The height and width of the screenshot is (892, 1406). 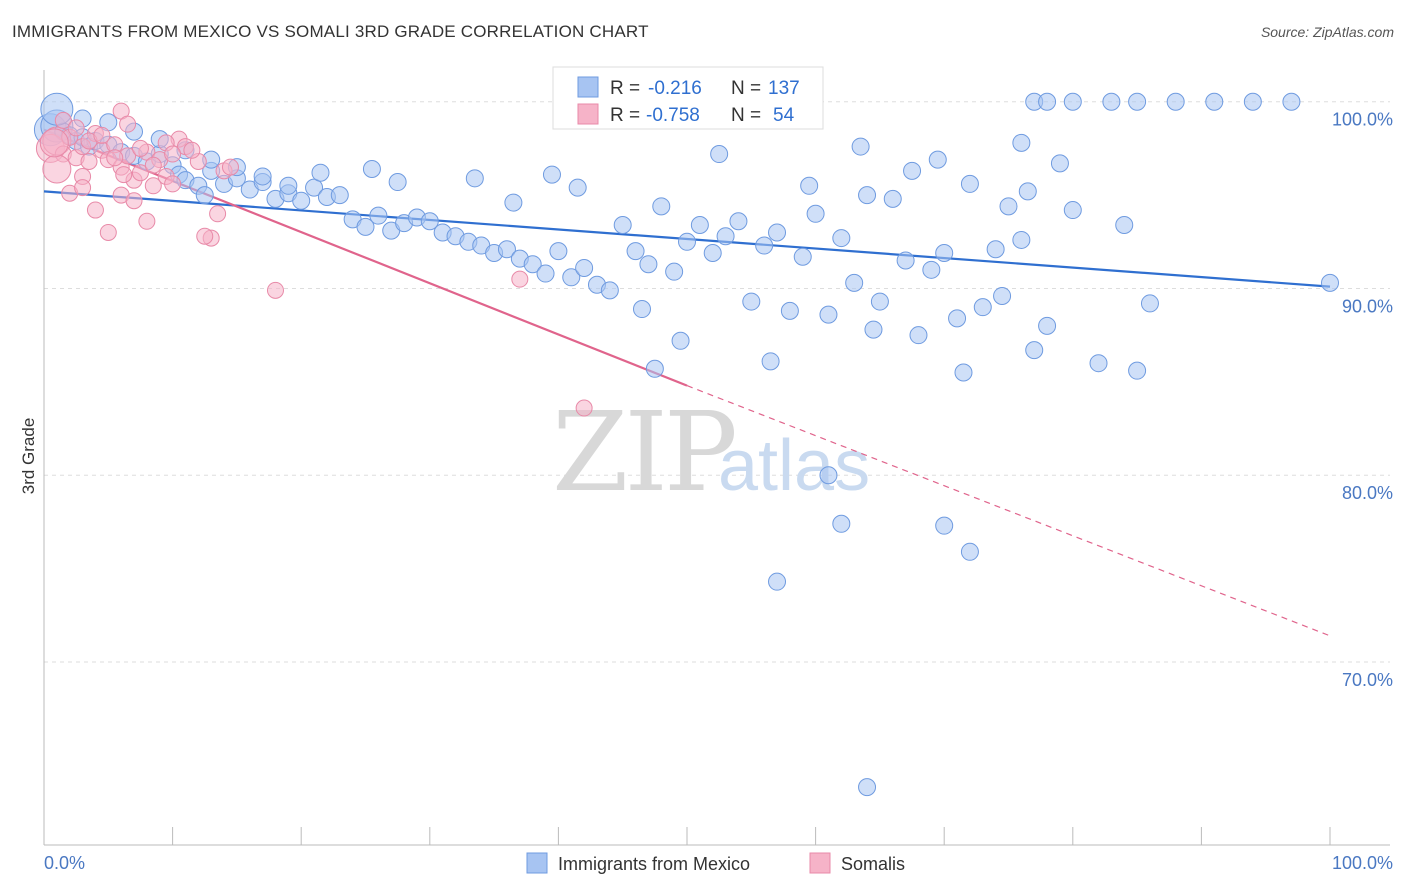 I want to click on trend-line-somalis-extension, so click(x=1008, y=511).